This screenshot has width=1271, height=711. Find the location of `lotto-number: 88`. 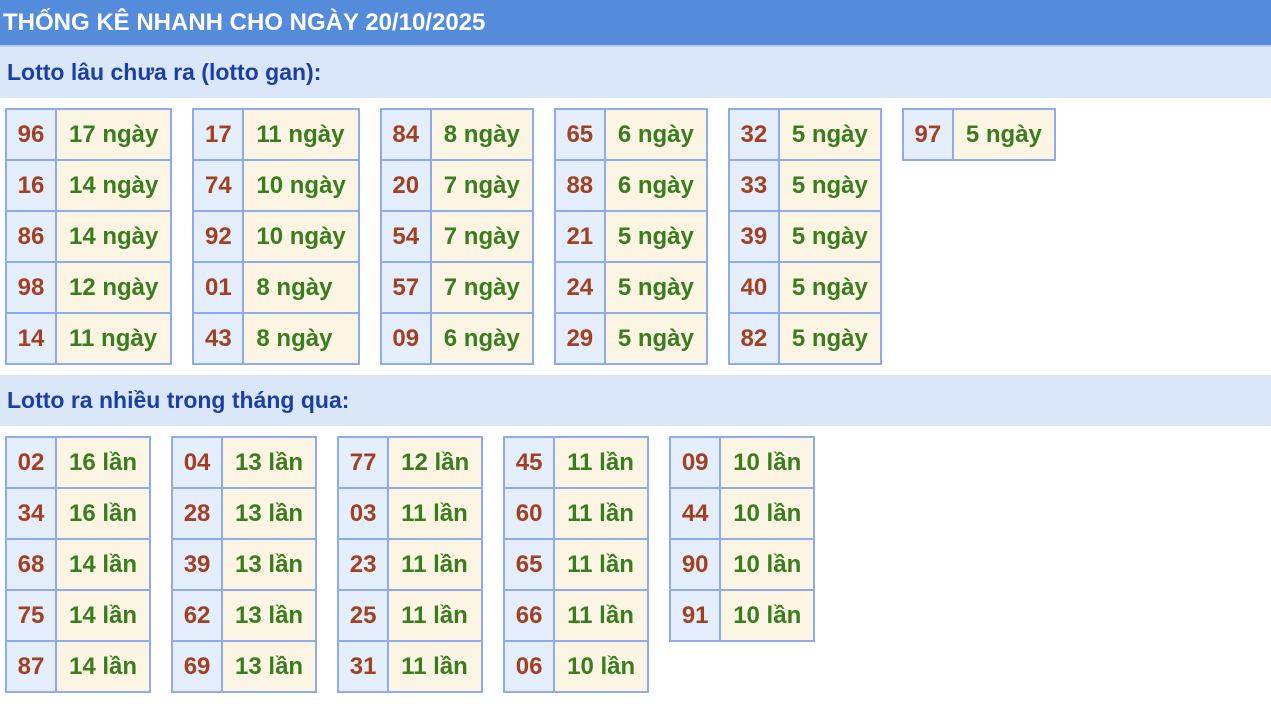

lotto-number: 88 is located at coordinates (579, 185).